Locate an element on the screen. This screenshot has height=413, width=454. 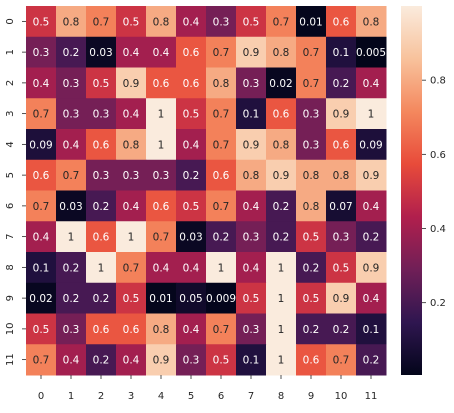
colorbar-tick-label: 0.6 is located at coordinates (438, 155).